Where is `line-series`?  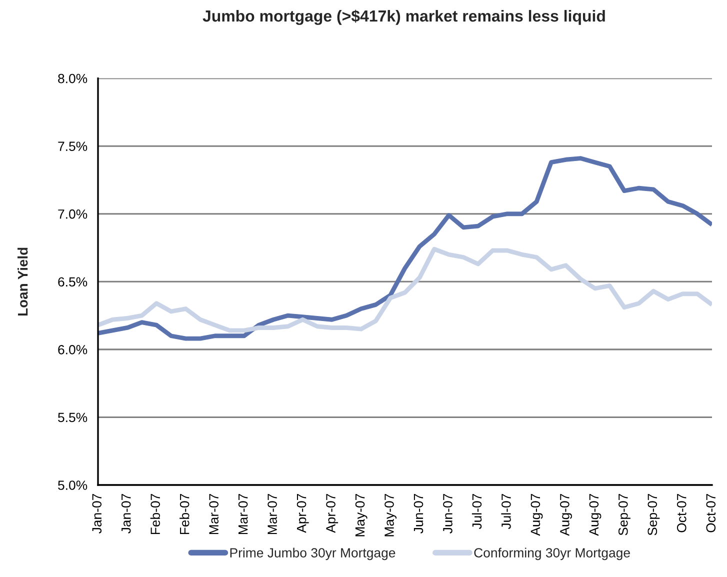 line-series is located at coordinates (405, 289).